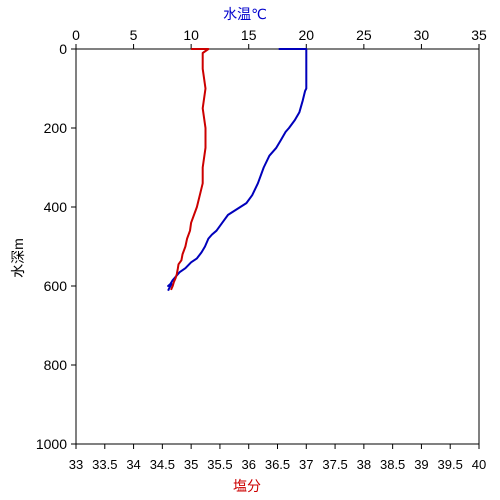 This screenshot has width=500, height=500. Describe the element at coordinates (479, 464) in the screenshot. I see `bottom-tick-label: 40` at that location.